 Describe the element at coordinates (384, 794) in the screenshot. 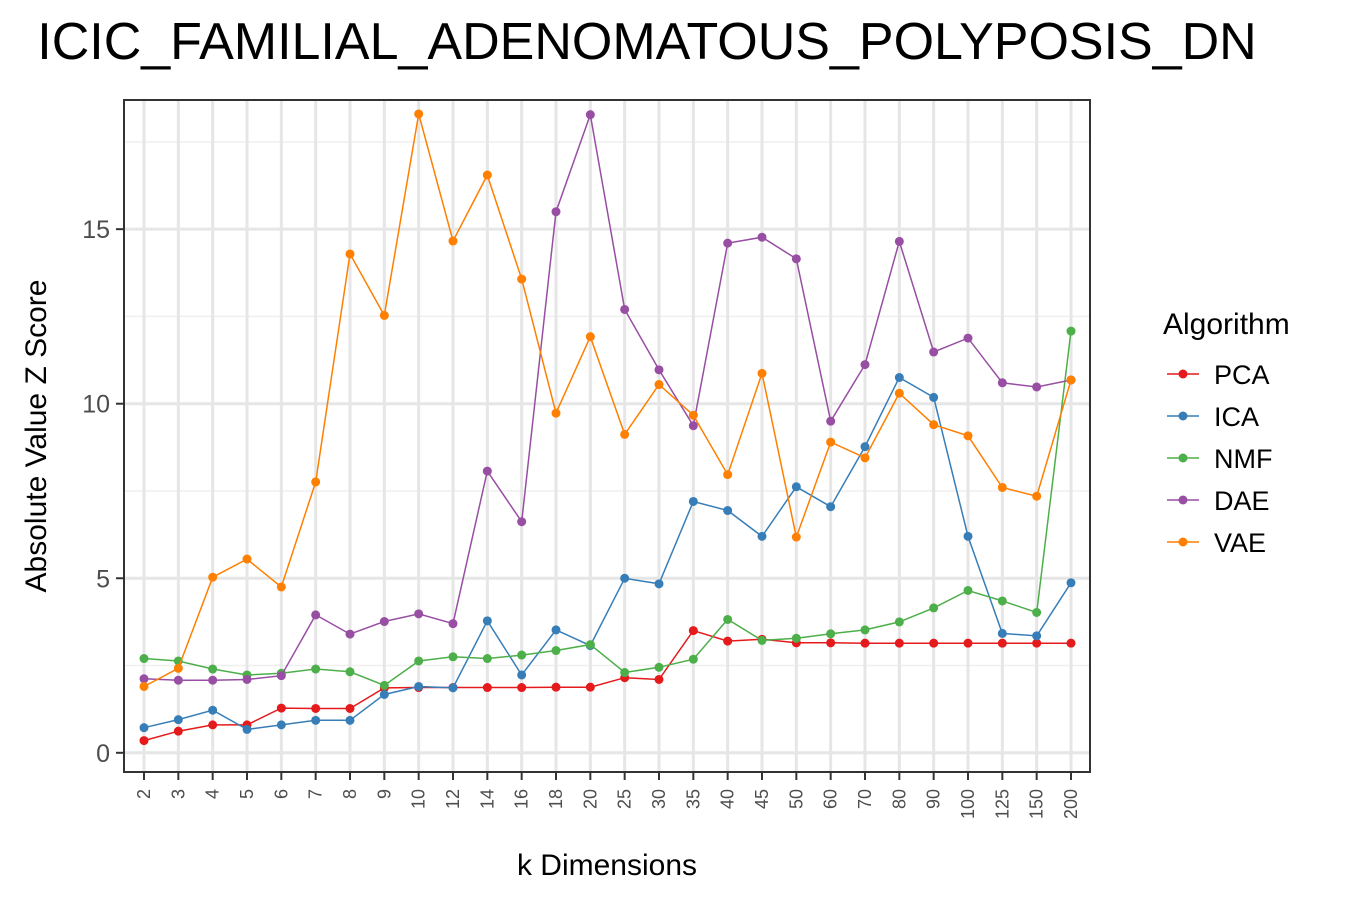

I see `x-tick-label: 9` at that location.